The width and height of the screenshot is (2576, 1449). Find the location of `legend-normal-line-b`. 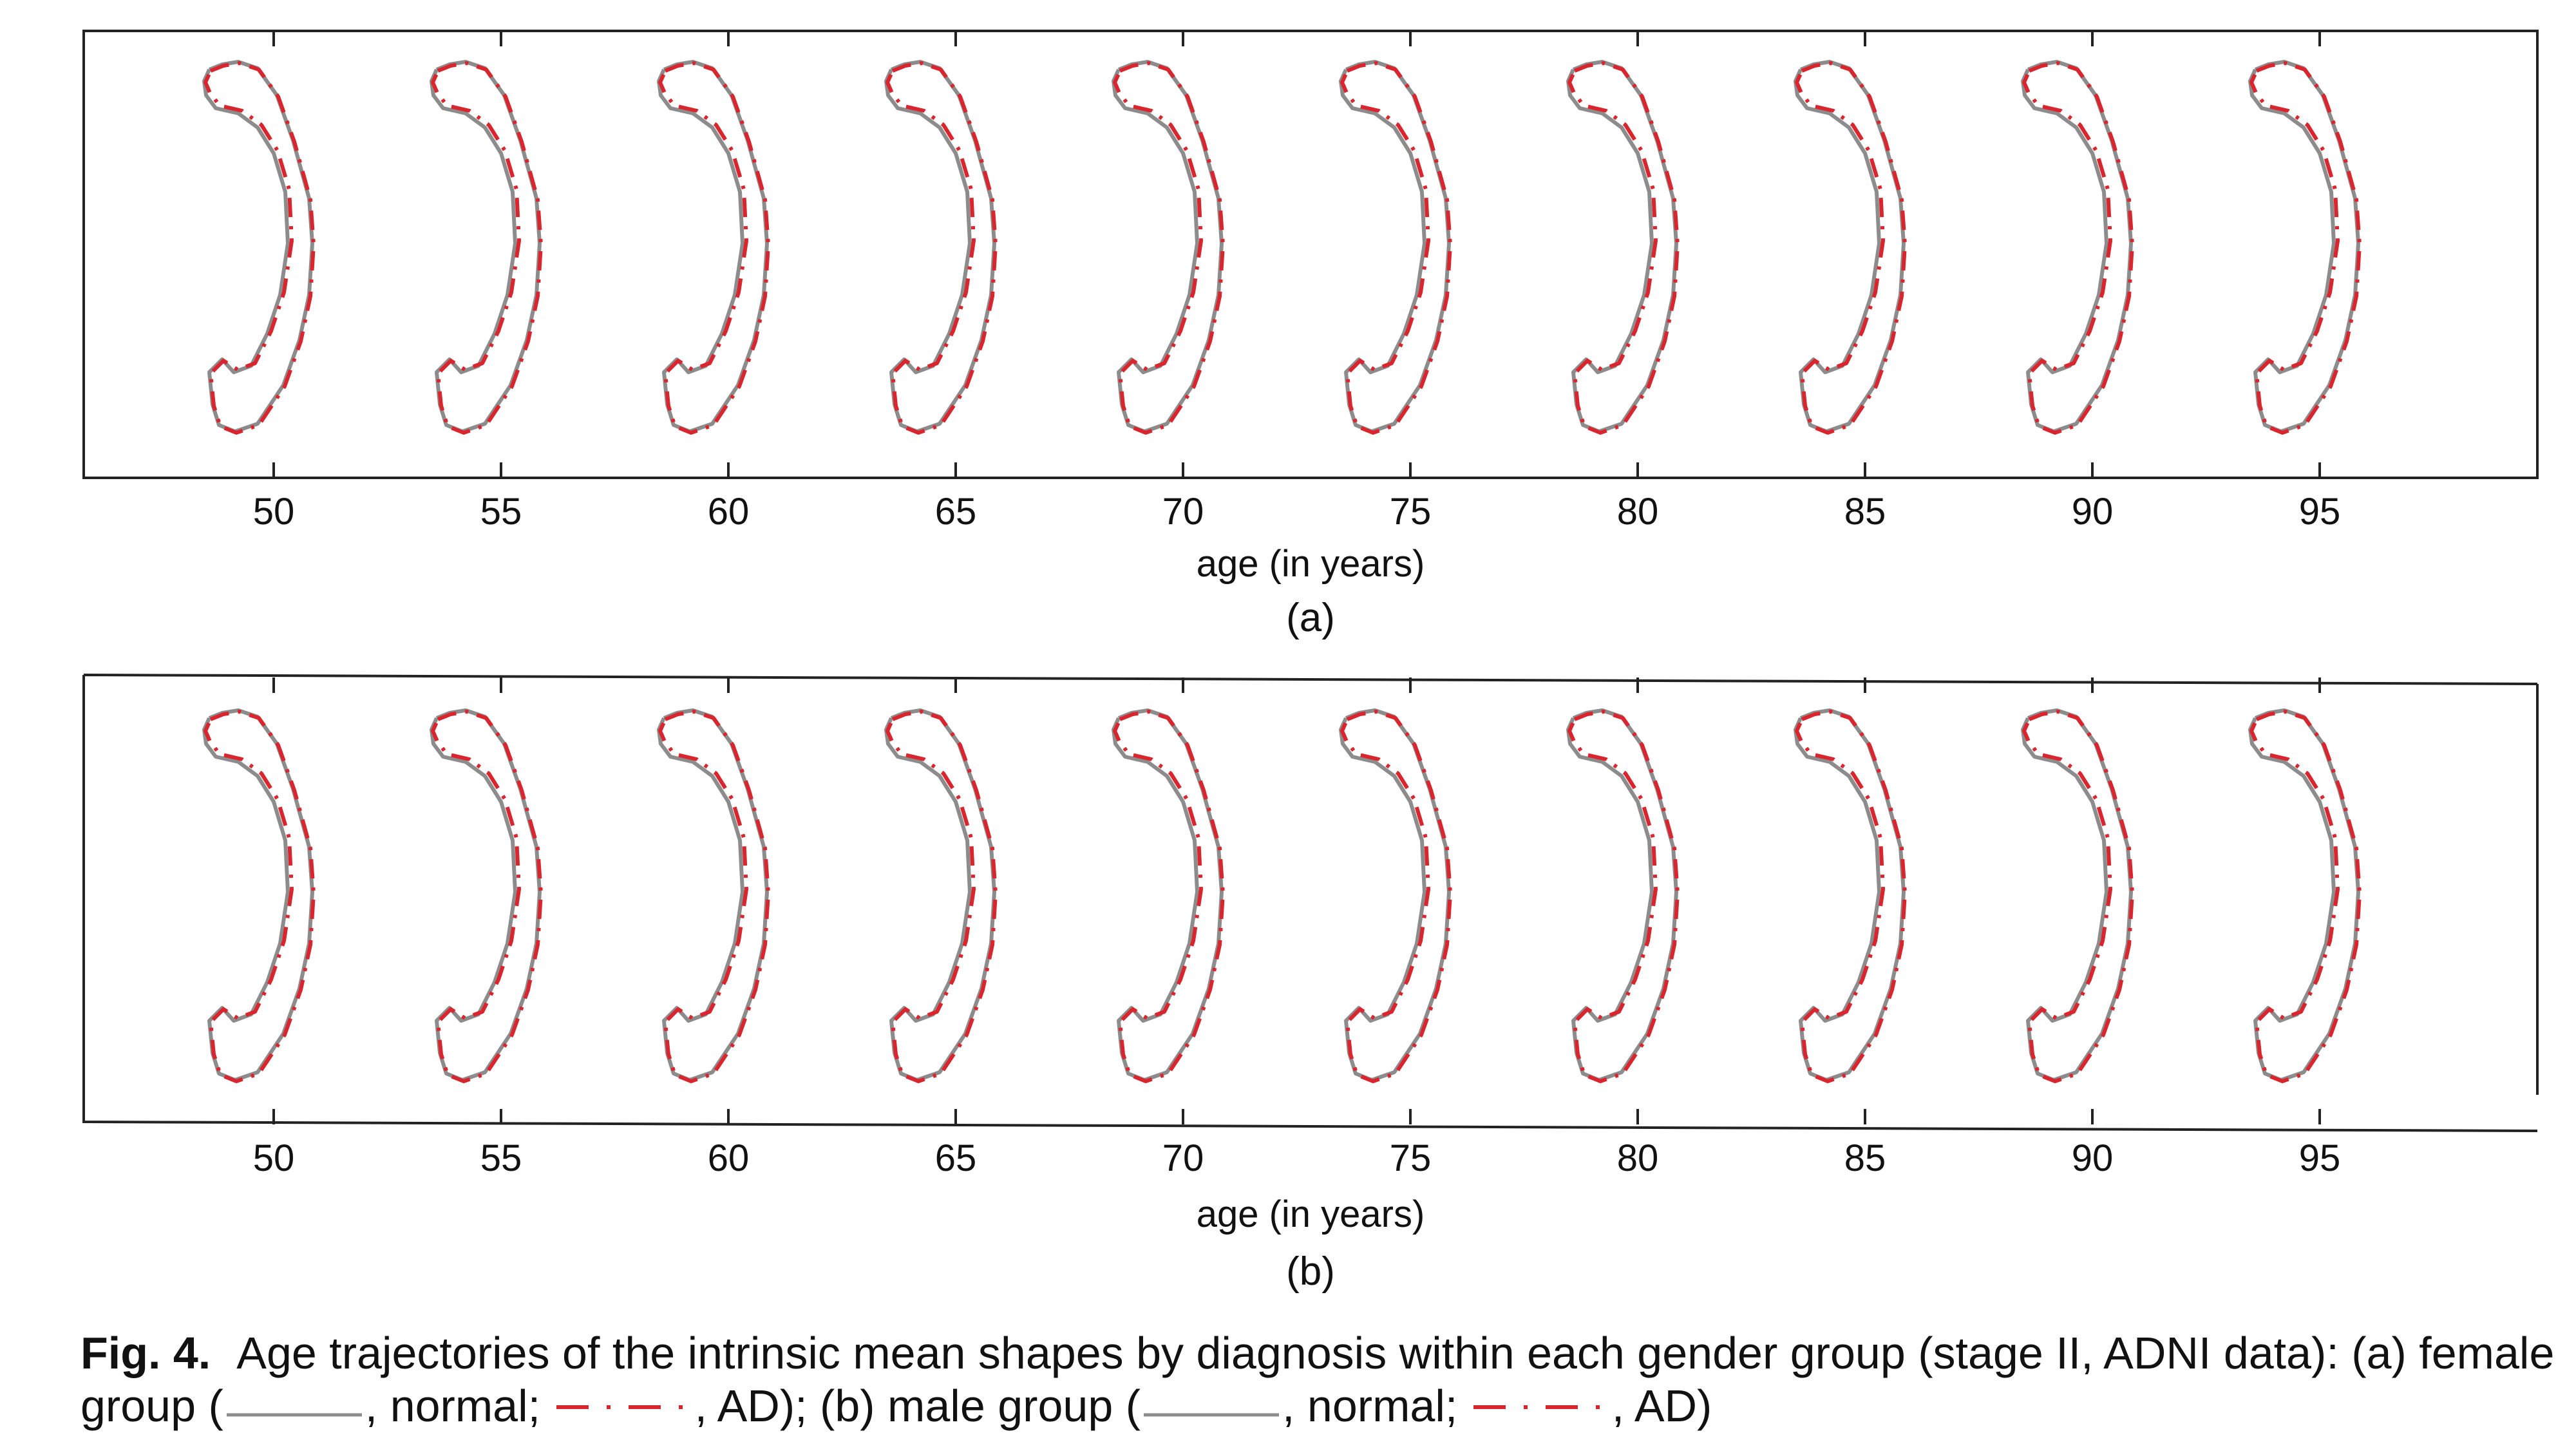

legend-normal-line-b is located at coordinates (1212, 1415).